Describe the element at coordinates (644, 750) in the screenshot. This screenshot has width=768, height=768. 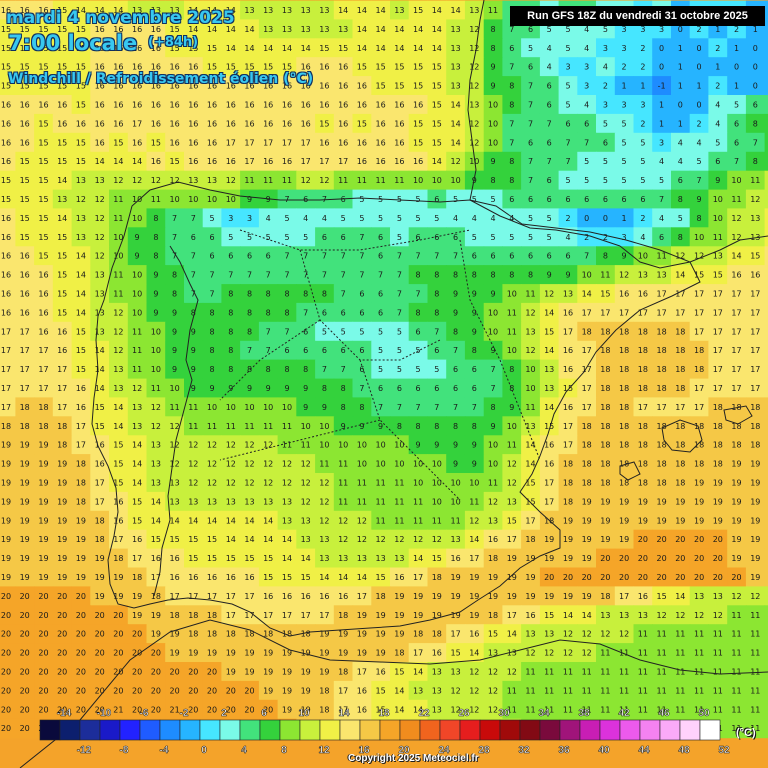
I see `legend-tick-label: 44` at that location.